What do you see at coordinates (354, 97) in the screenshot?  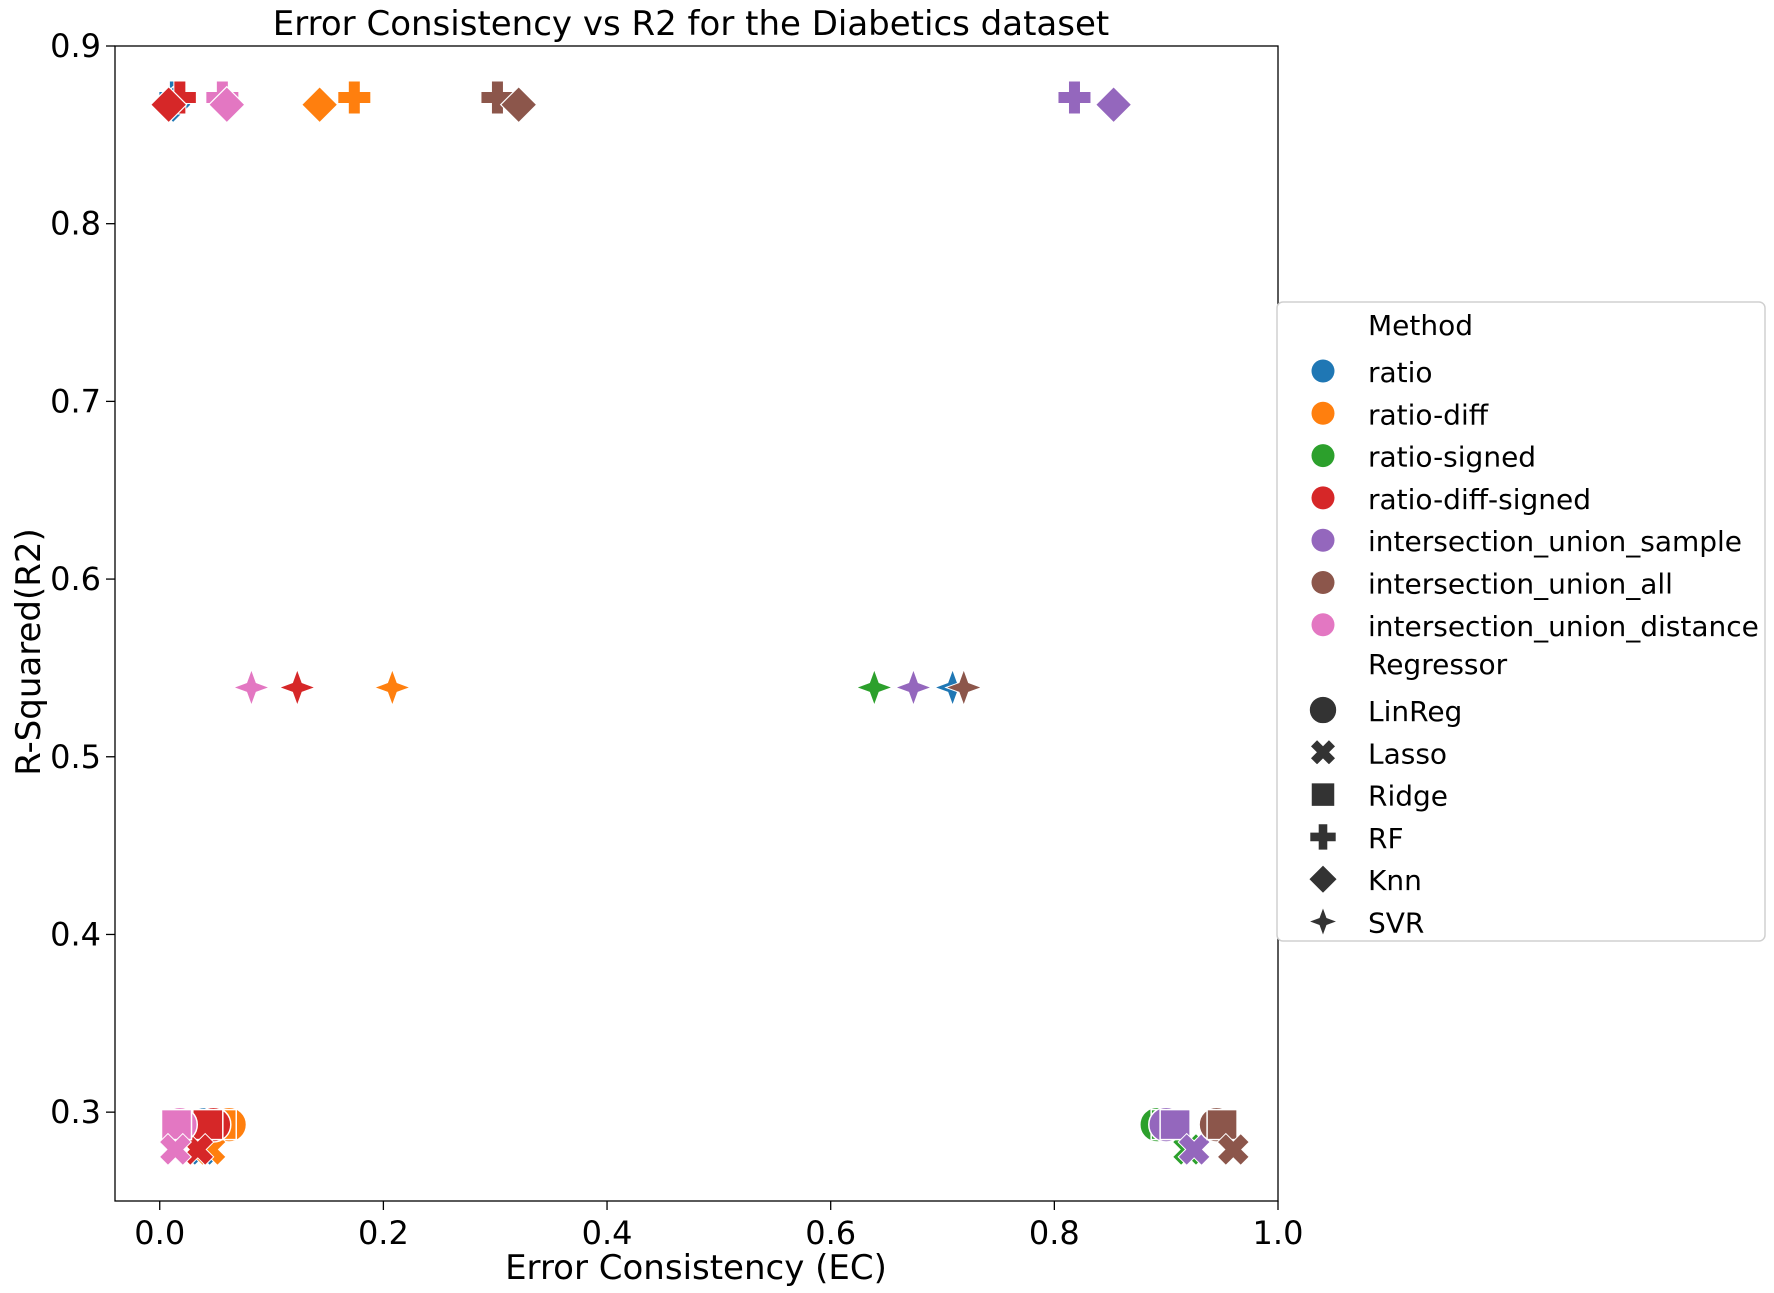 I see `point-ratio-diff-rf` at bounding box center [354, 97].